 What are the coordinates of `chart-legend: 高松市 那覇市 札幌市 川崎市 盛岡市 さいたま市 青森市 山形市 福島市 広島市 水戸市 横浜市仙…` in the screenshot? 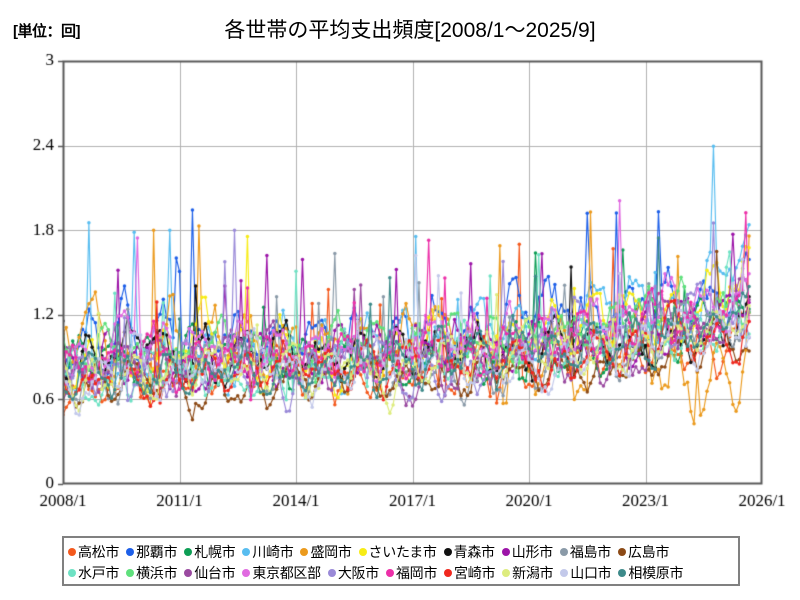 It's located at (401, 561).